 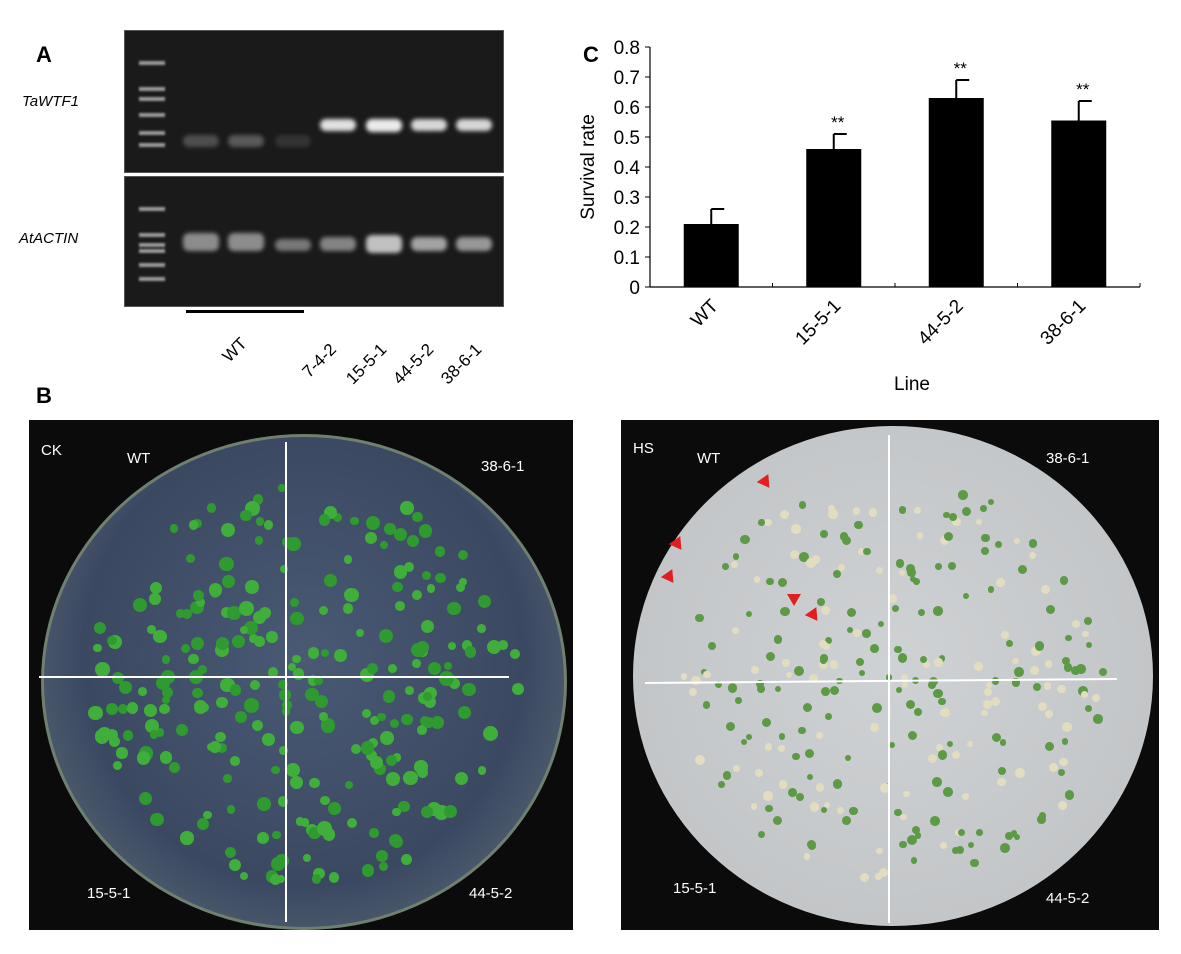 What do you see at coordinates (50, 101) in the screenshot?
I see `gene-label-tawtf1: TaWTF1` at bounding box center [50, 101].